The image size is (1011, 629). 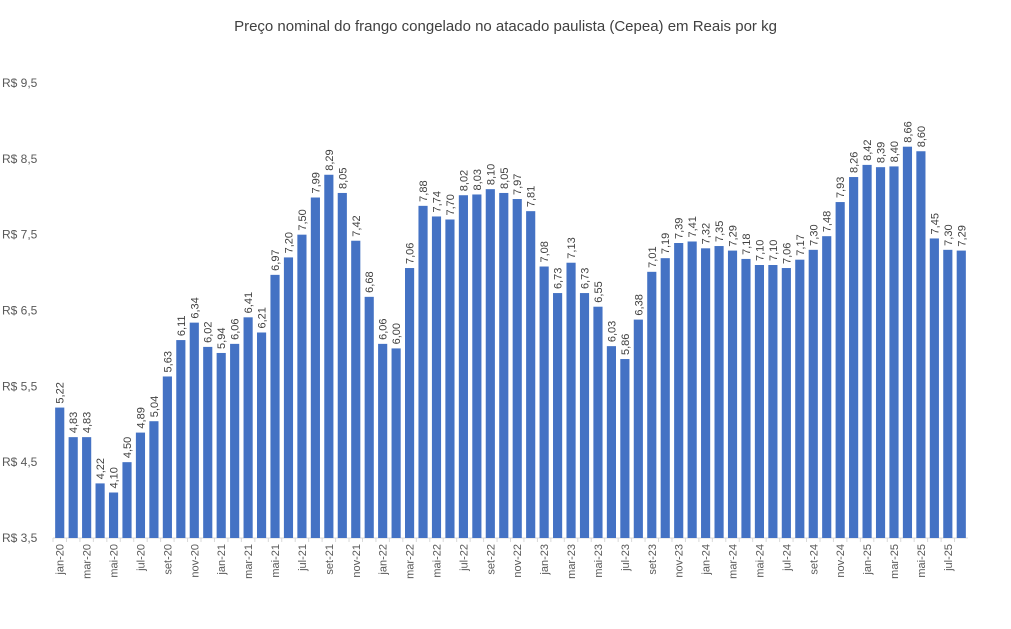 What do you see at coordinates (276, 259) in the screenshot?
I see `data-label: 6,97` at bounding box center [276, 259].